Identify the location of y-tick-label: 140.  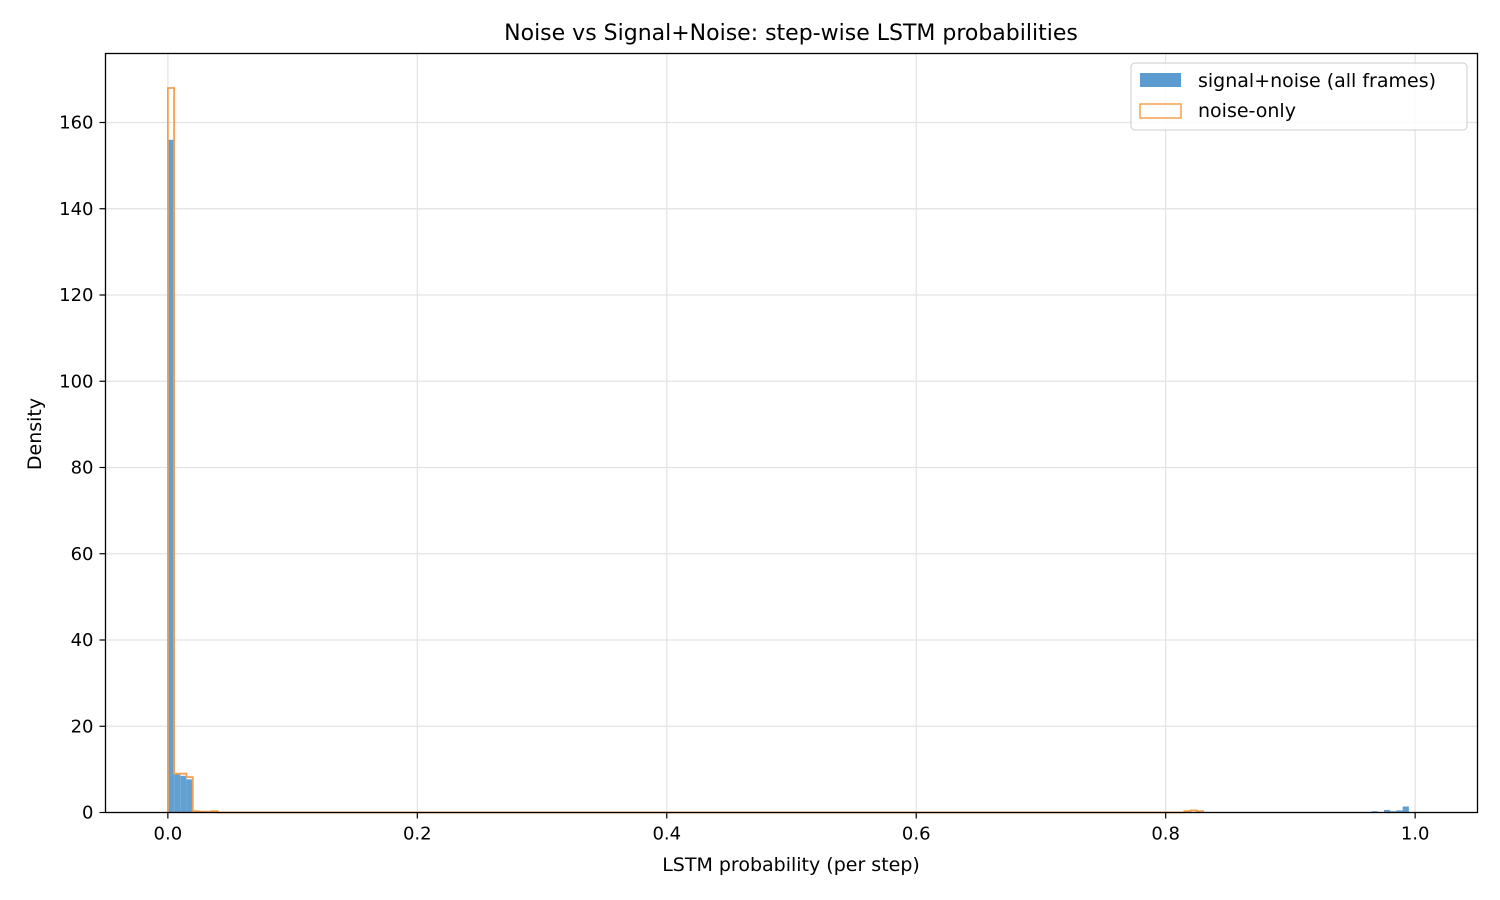
(76, 209).